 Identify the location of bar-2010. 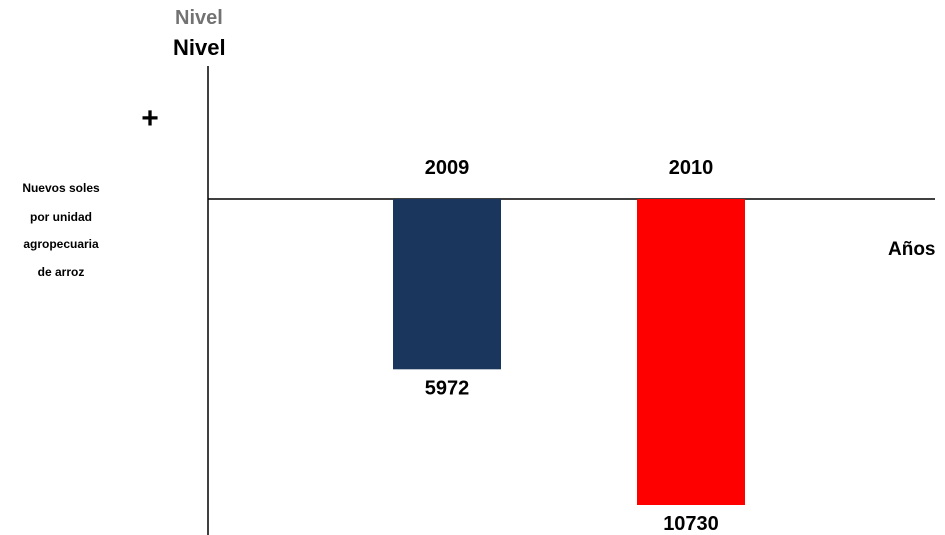
(691, 352).